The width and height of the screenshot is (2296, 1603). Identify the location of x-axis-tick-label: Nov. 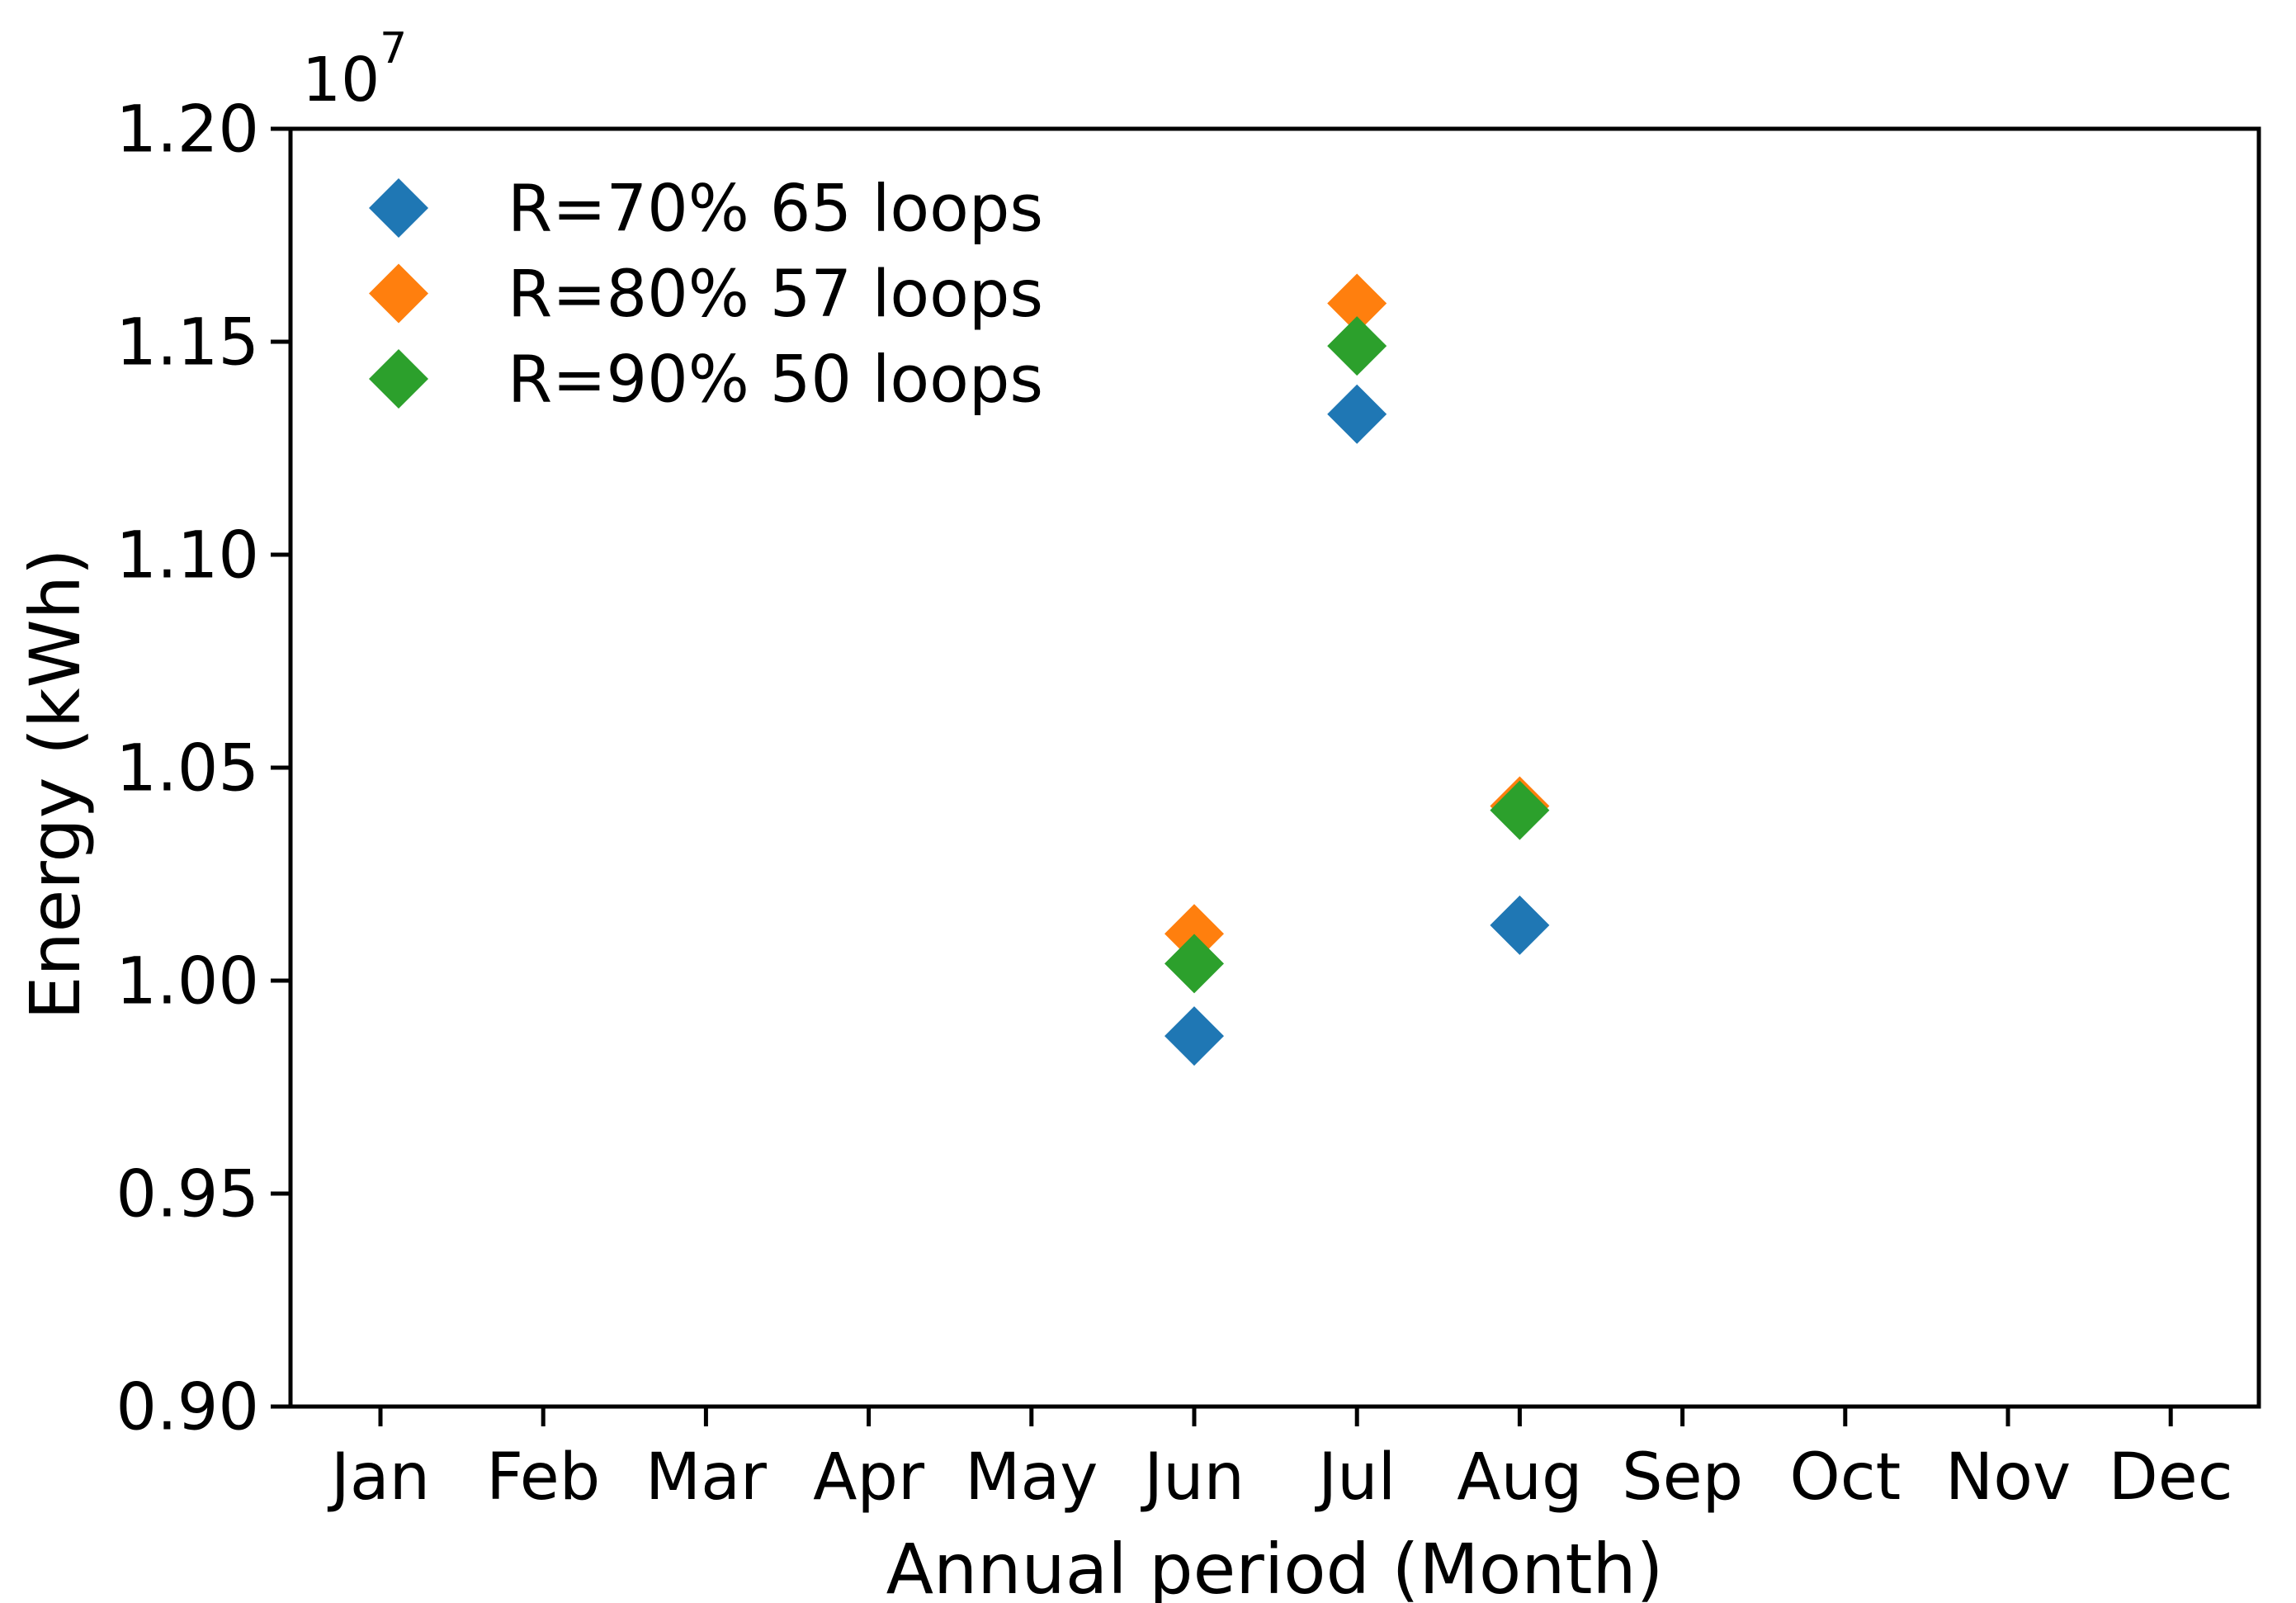
(2008, 1477).